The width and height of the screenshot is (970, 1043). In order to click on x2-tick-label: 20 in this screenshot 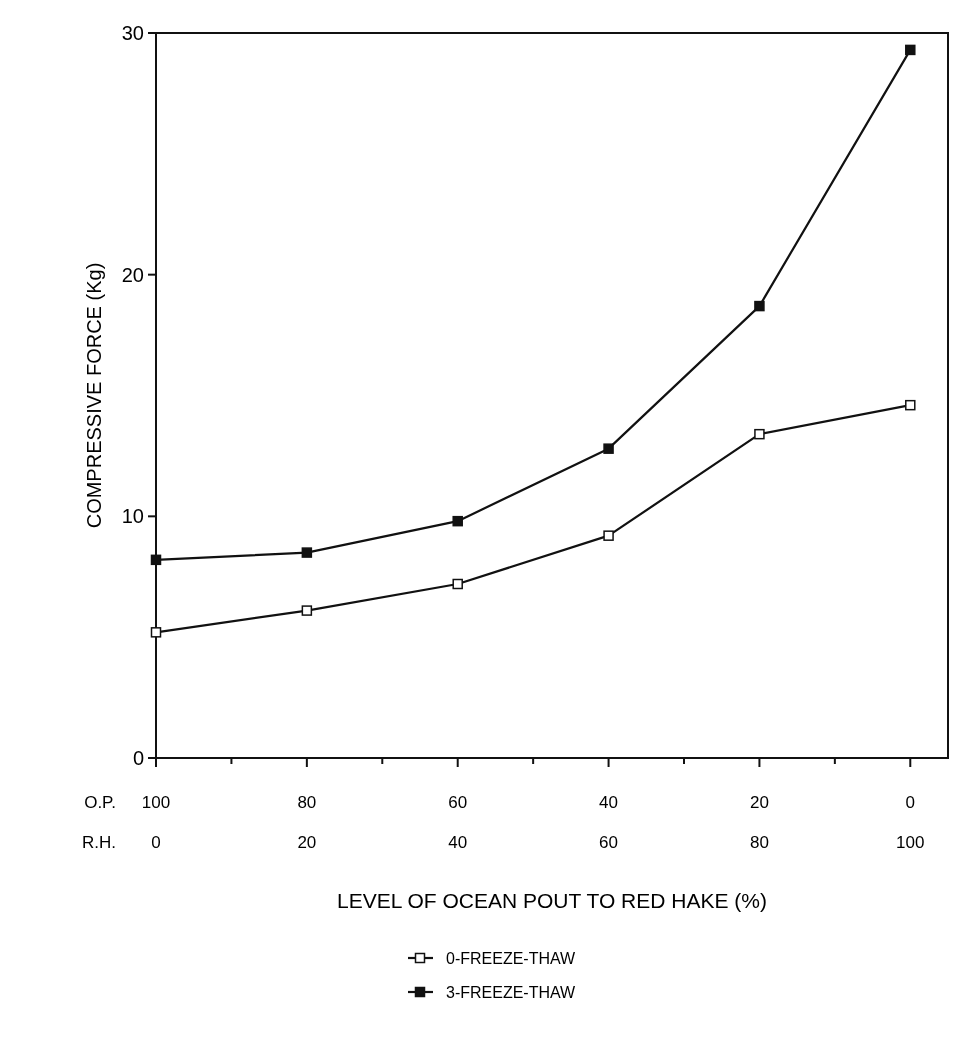, I will do `click(307, 842)`.